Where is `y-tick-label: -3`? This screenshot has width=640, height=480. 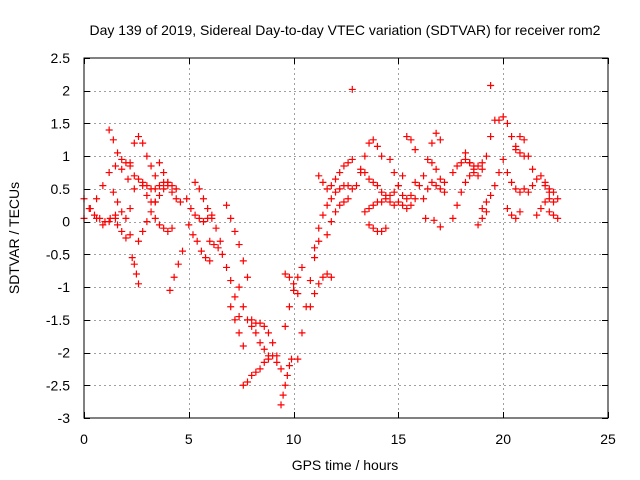
y-tick-label: -3 is located at coordinates (64, 418).